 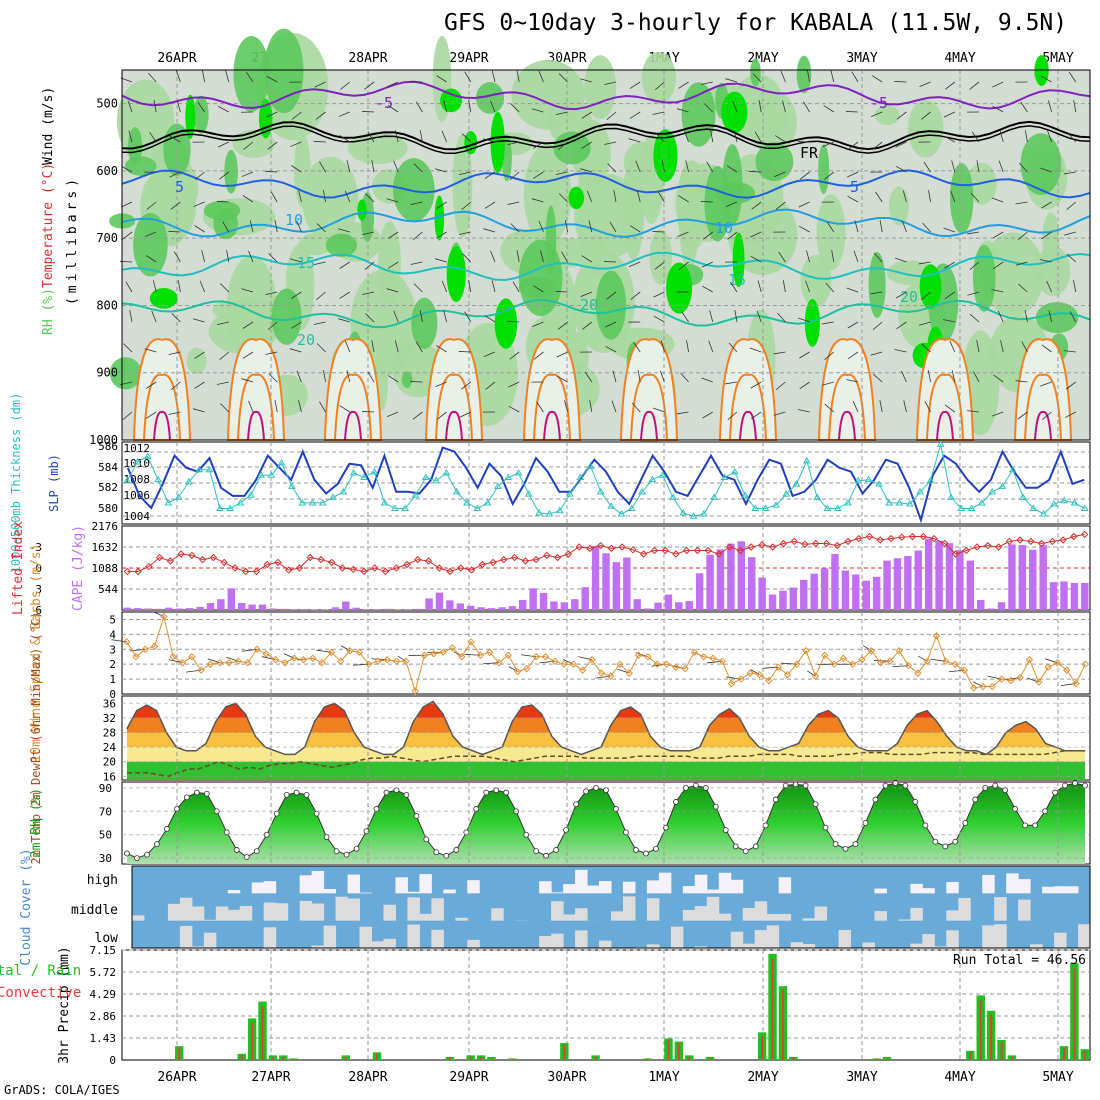 I want to click on temp-tick: 28, so click(x=109, y=733).